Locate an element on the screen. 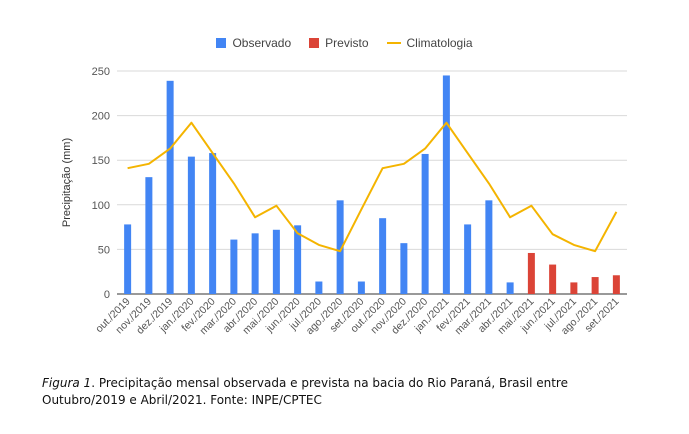  legend-swatch-previsto is located at coordinates (314, 43).